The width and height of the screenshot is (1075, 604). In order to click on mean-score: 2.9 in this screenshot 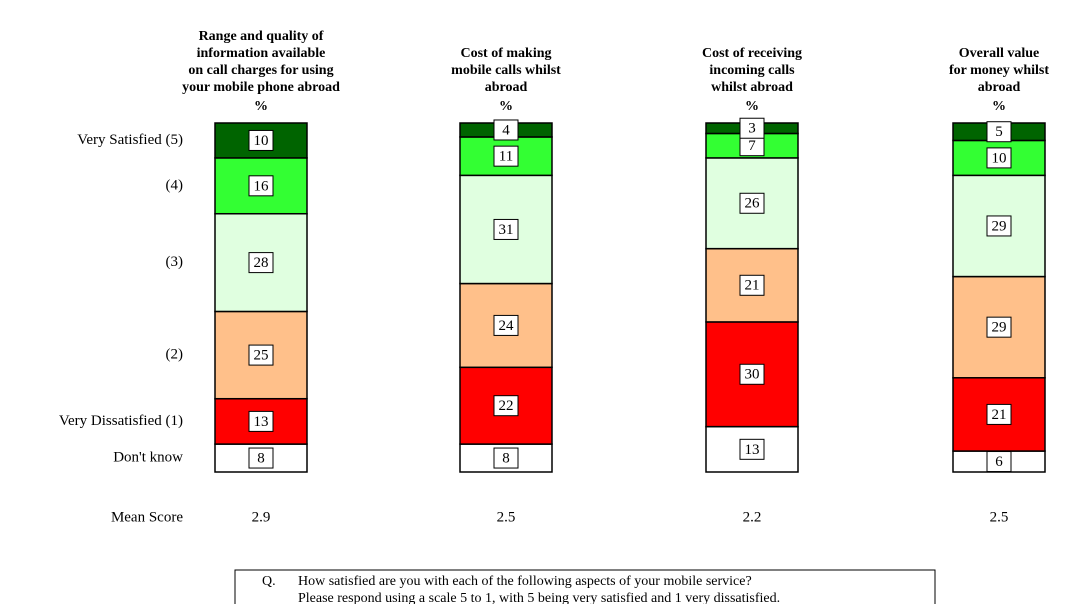, I will do `click(261, 517)`.